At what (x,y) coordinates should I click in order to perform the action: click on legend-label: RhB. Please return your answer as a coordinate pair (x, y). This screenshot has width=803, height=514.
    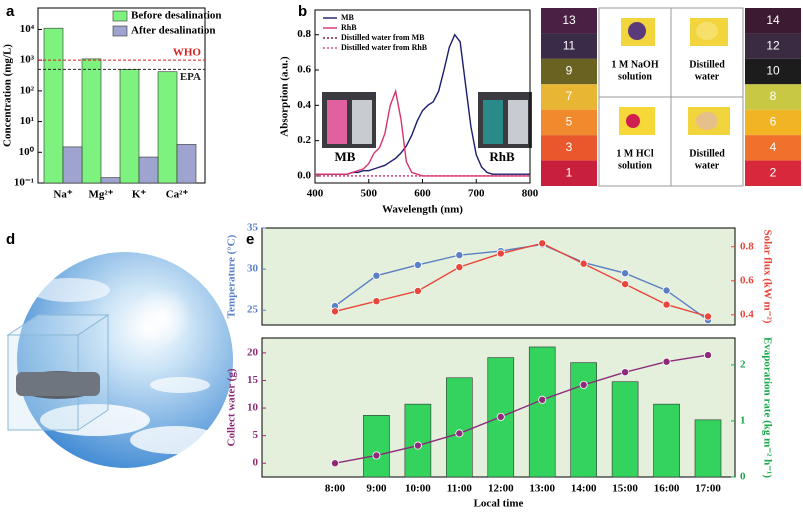
    Looking at the image, I should click on (349, 27).